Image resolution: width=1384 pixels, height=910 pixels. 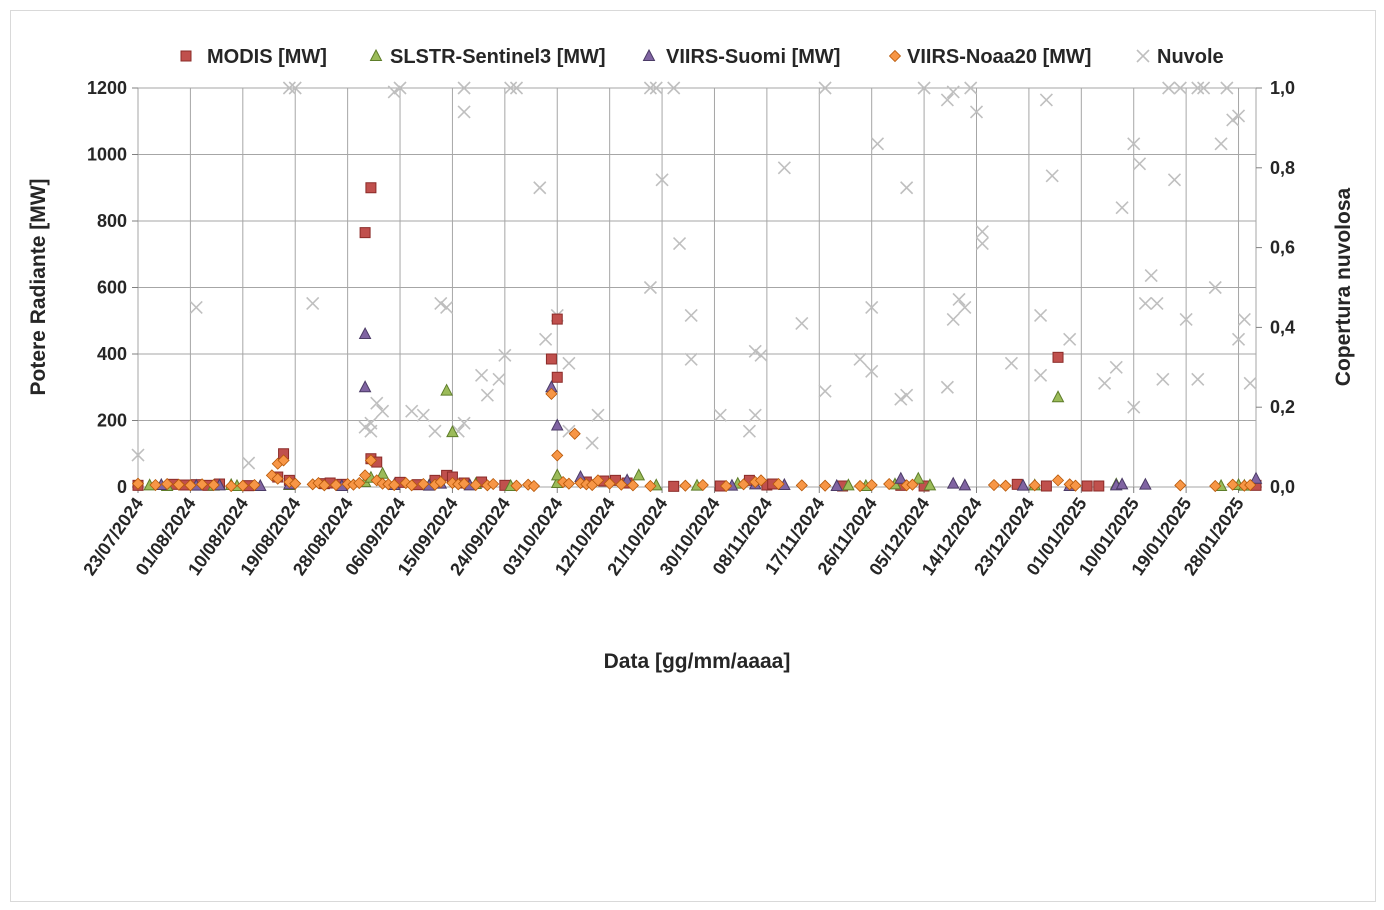 I want to click on y-tick-label: 400, so click(x=112, y=354).